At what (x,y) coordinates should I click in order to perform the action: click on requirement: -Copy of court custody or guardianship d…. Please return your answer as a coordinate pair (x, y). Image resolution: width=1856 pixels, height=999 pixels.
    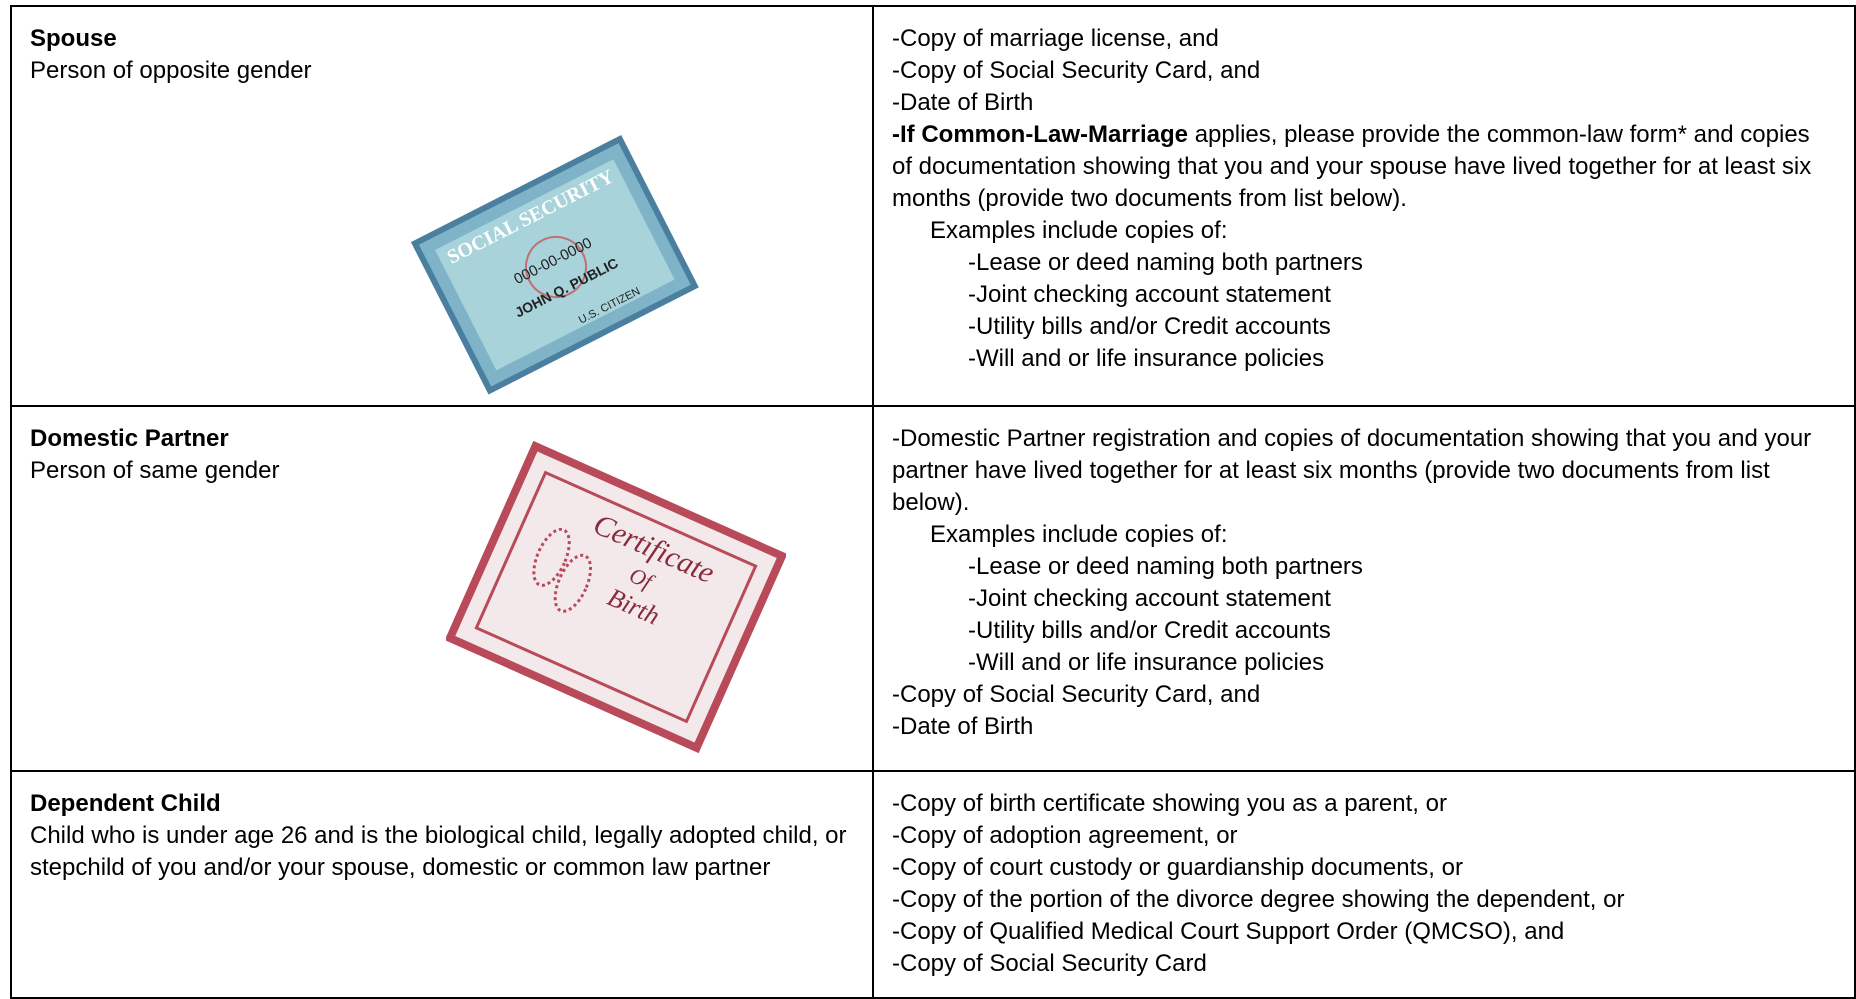
    Looking at the image, I should click on (1177, 867).